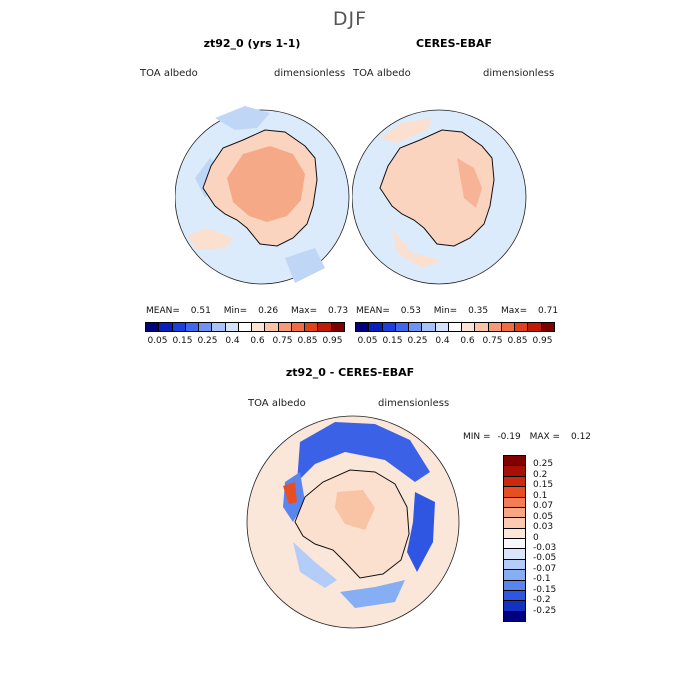  What do you see at coordinates (315, 565) in the screenshot?
I see `panel3-negative-southwest` at bounding box center [315, 565].